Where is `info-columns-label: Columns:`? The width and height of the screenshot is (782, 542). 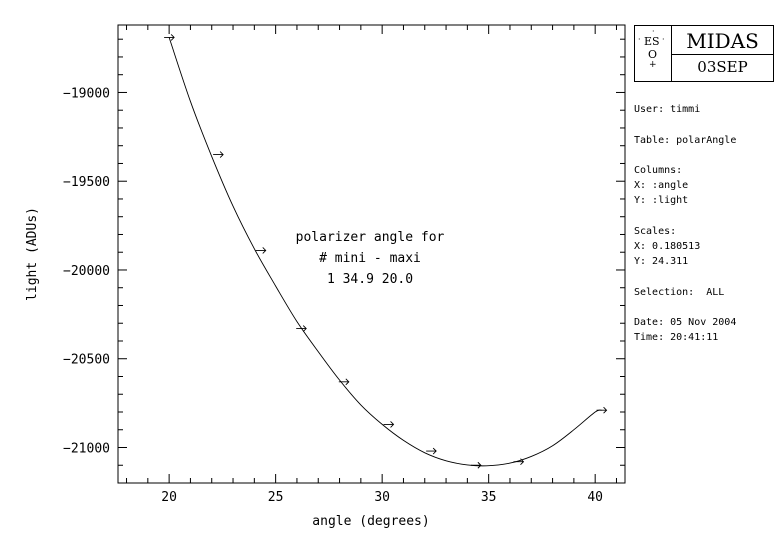
info-columns-label: Columns: is located at coordinates (658, 170).